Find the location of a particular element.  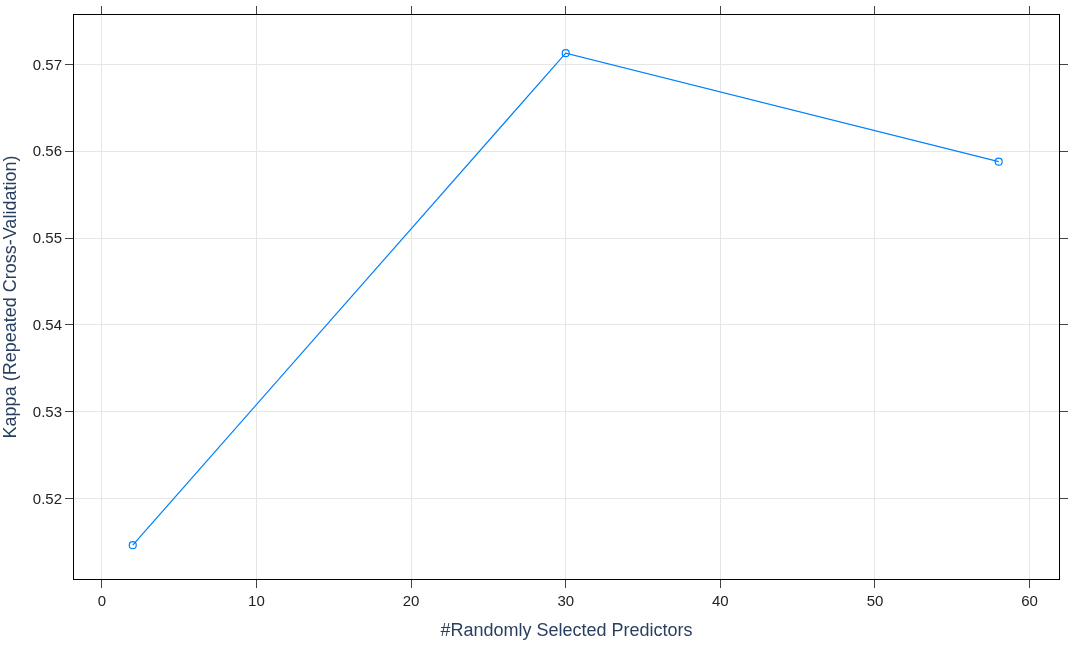

y-tick-label: 0.54 is located at coordinates (47, 325).